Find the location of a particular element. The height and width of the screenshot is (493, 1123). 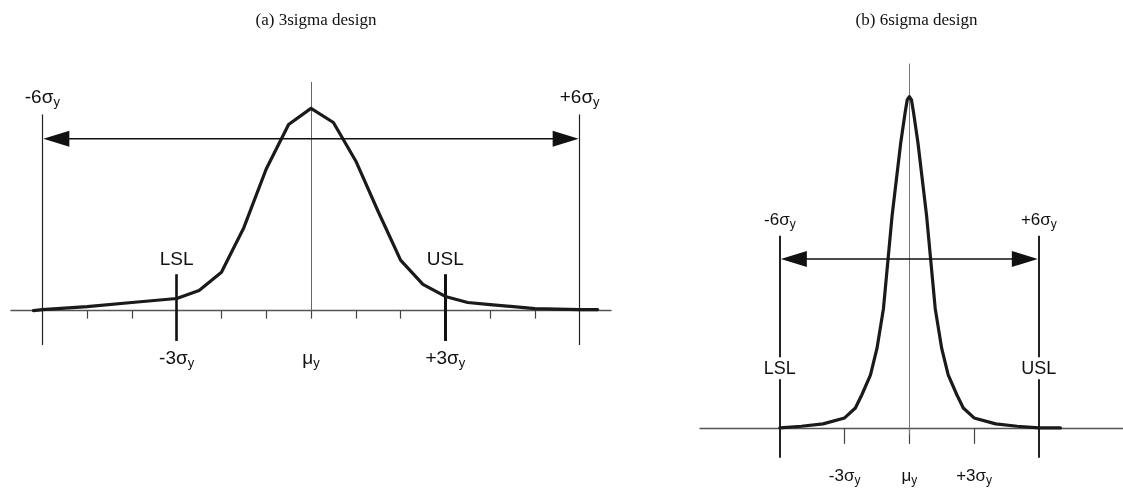

chart-title: (a) 3sigma design is located at coordinates (316, 19).